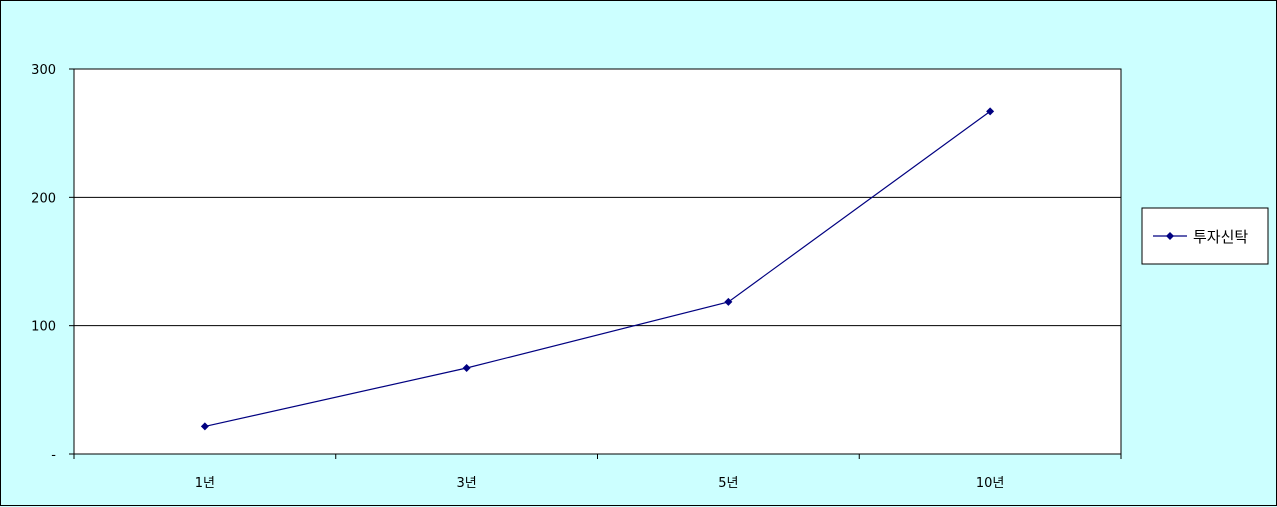  What do you see at coordinates (467, 483) in the screenshot?
I see `x-tick-label: 3년` at bounding box center [467, 483].